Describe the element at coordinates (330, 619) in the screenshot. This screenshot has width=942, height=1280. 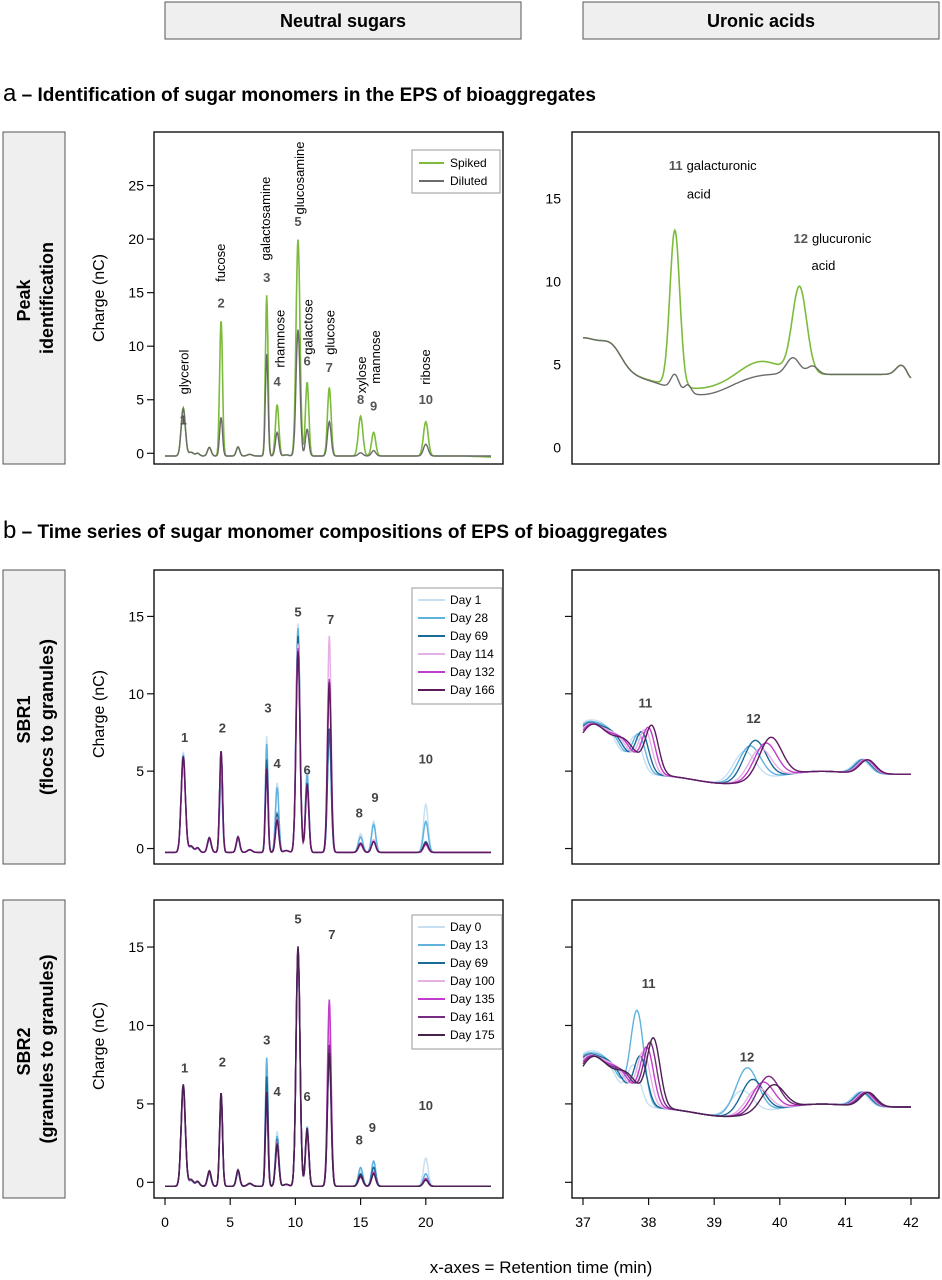
I see `peak-number-label: 7` at that location.